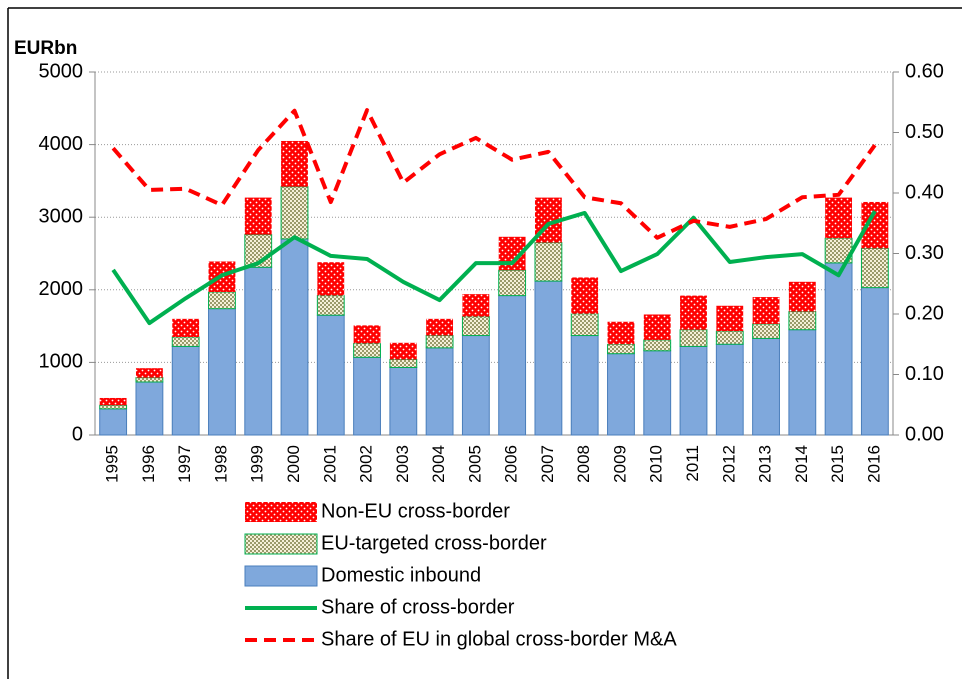  I want to click on x-tick-label: 2001, so click(329, 464).